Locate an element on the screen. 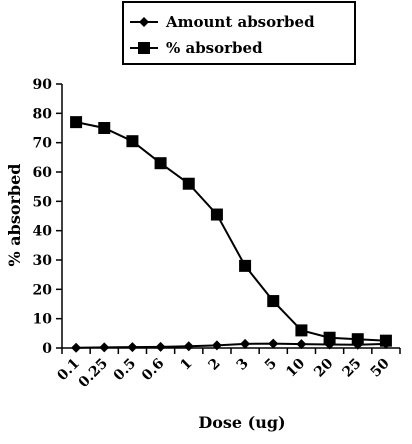 The image size is (412, 444). legend-box is located at coordinates (239, 33).